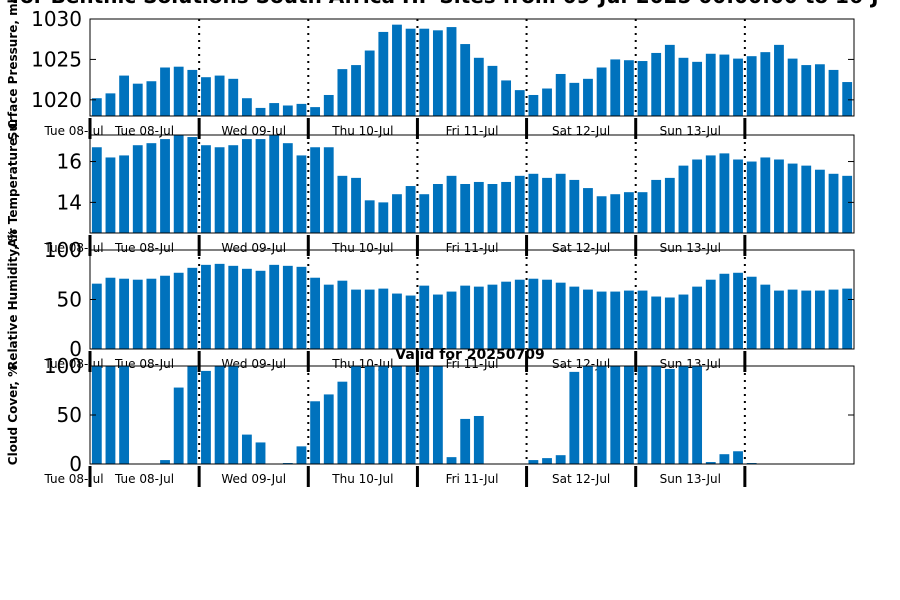 Image resolution: width=900 pixels, height=600 pixels. I want to click on axes-frame, so click(472, 67).